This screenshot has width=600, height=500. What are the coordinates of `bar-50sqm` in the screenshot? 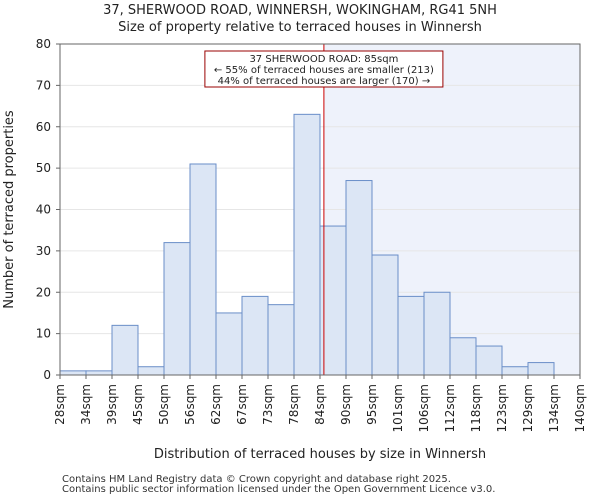 It's located at (177, 309).